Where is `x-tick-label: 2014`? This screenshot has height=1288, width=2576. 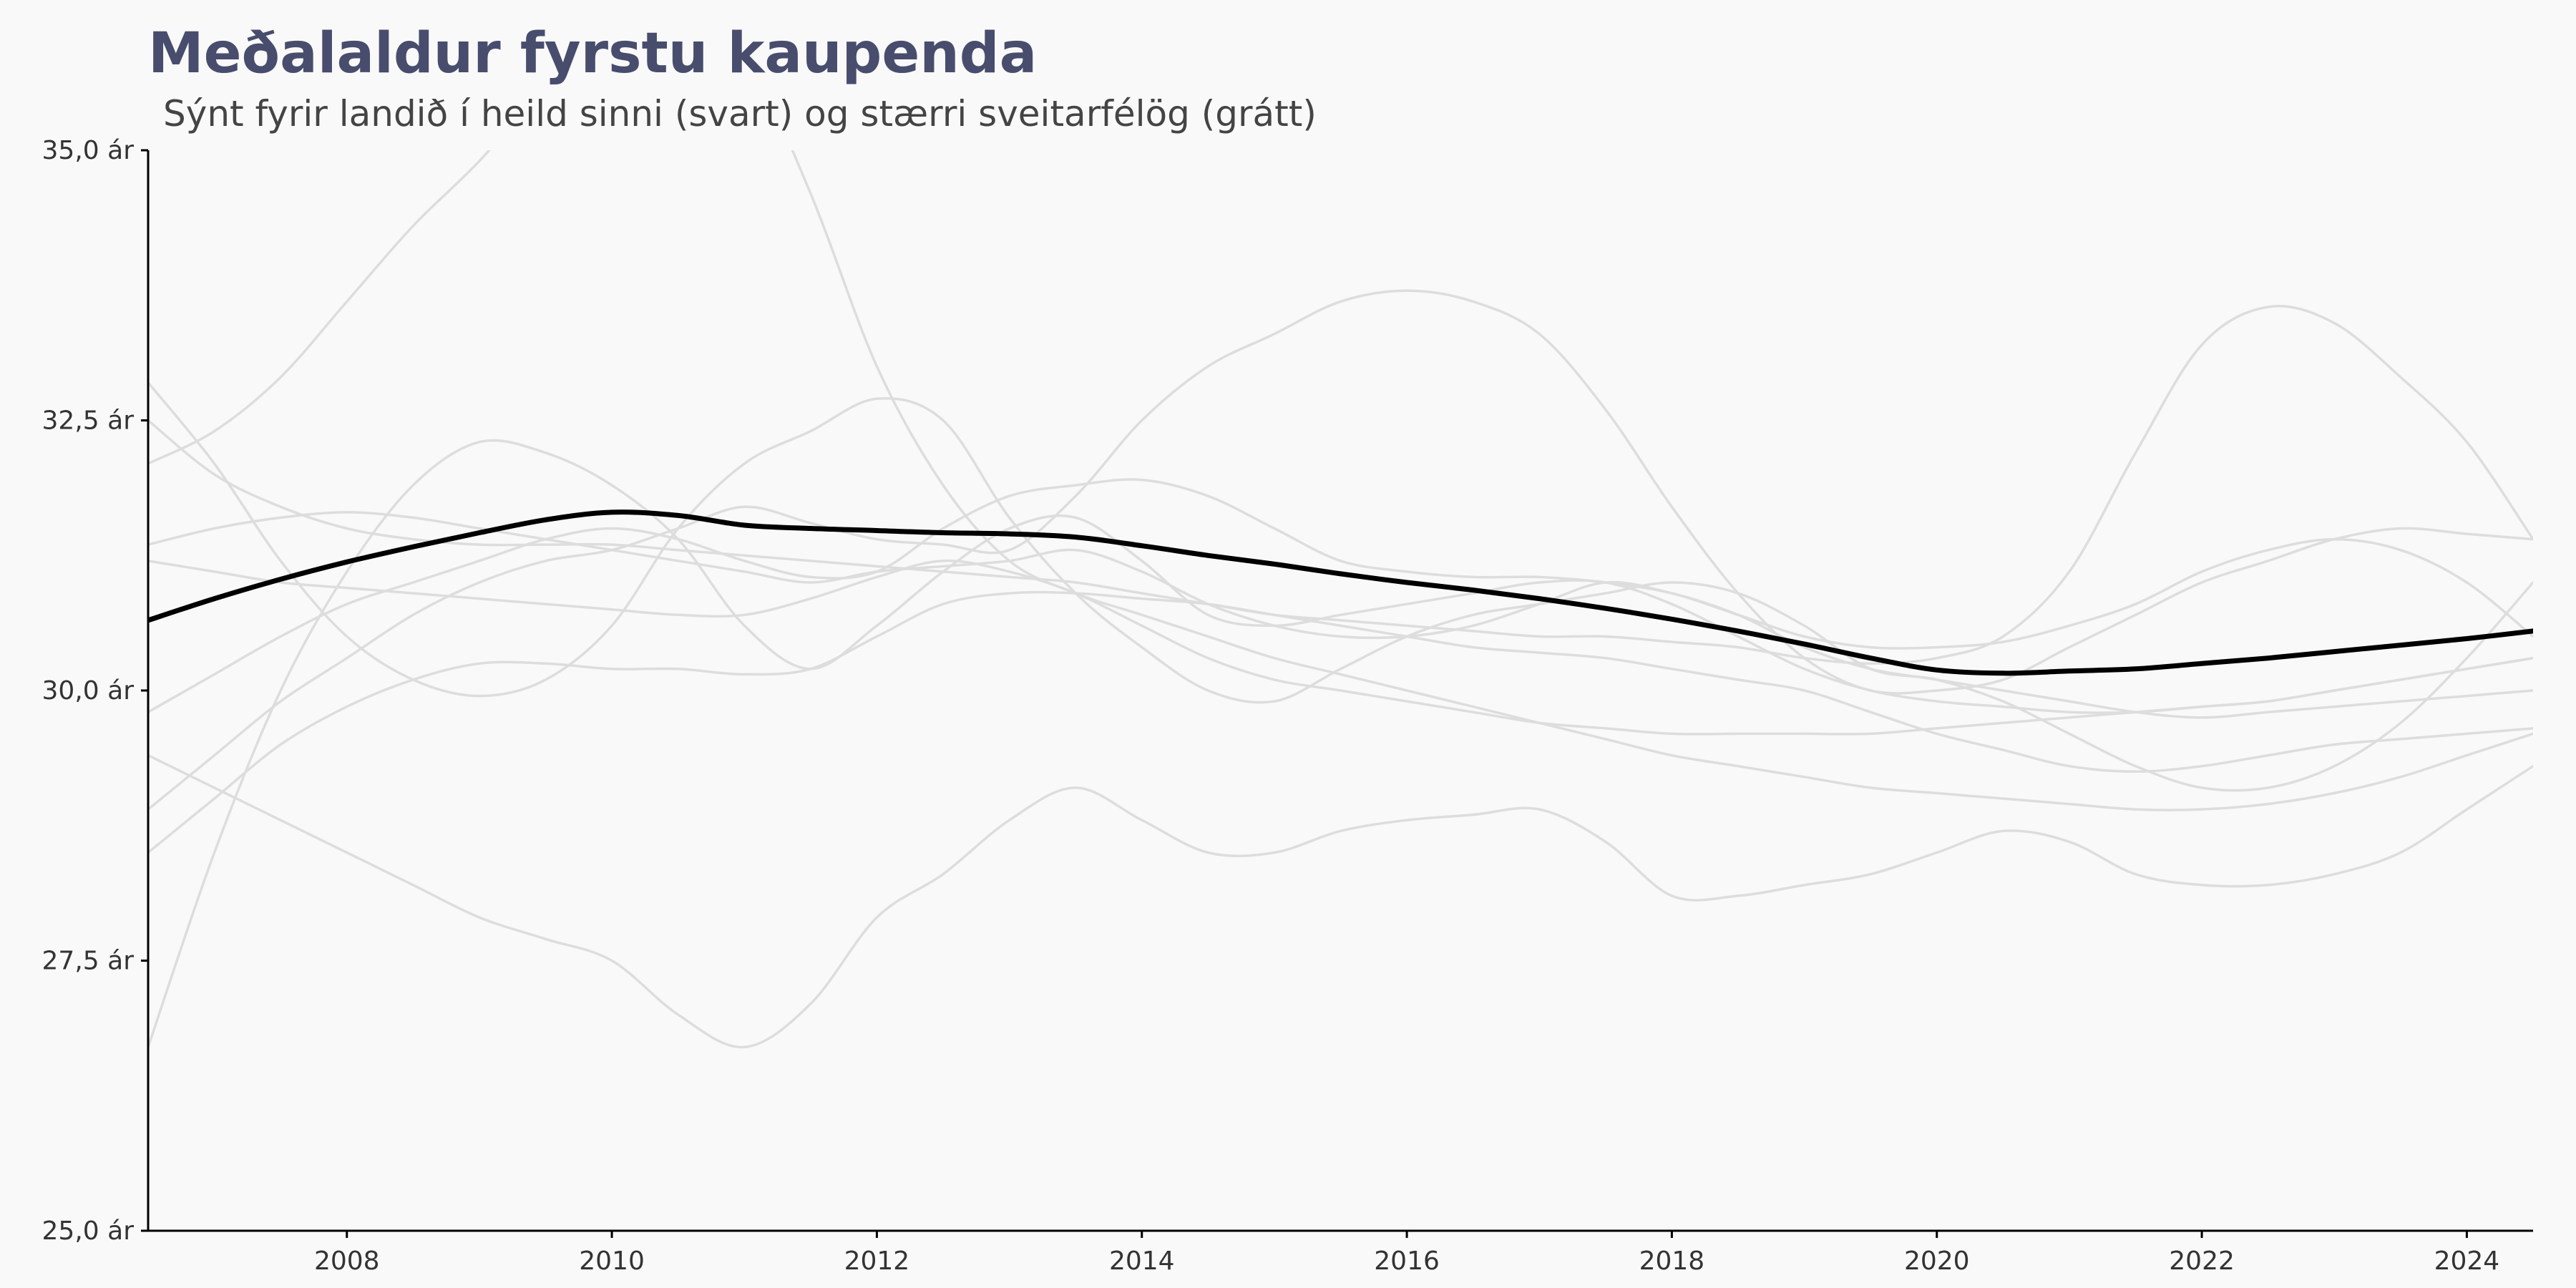
x-tick-label: 2014 is located at coordinates (1142, 1261).